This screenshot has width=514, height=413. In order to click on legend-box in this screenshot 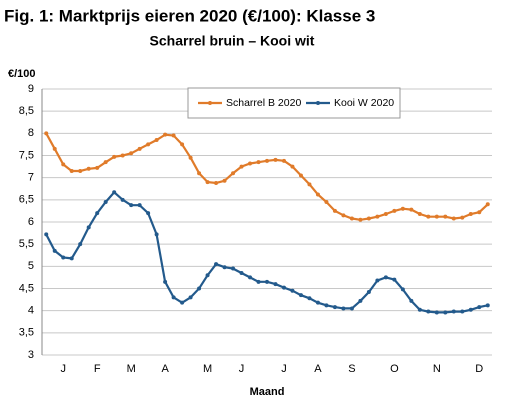, I will do `click(294, 103)`.